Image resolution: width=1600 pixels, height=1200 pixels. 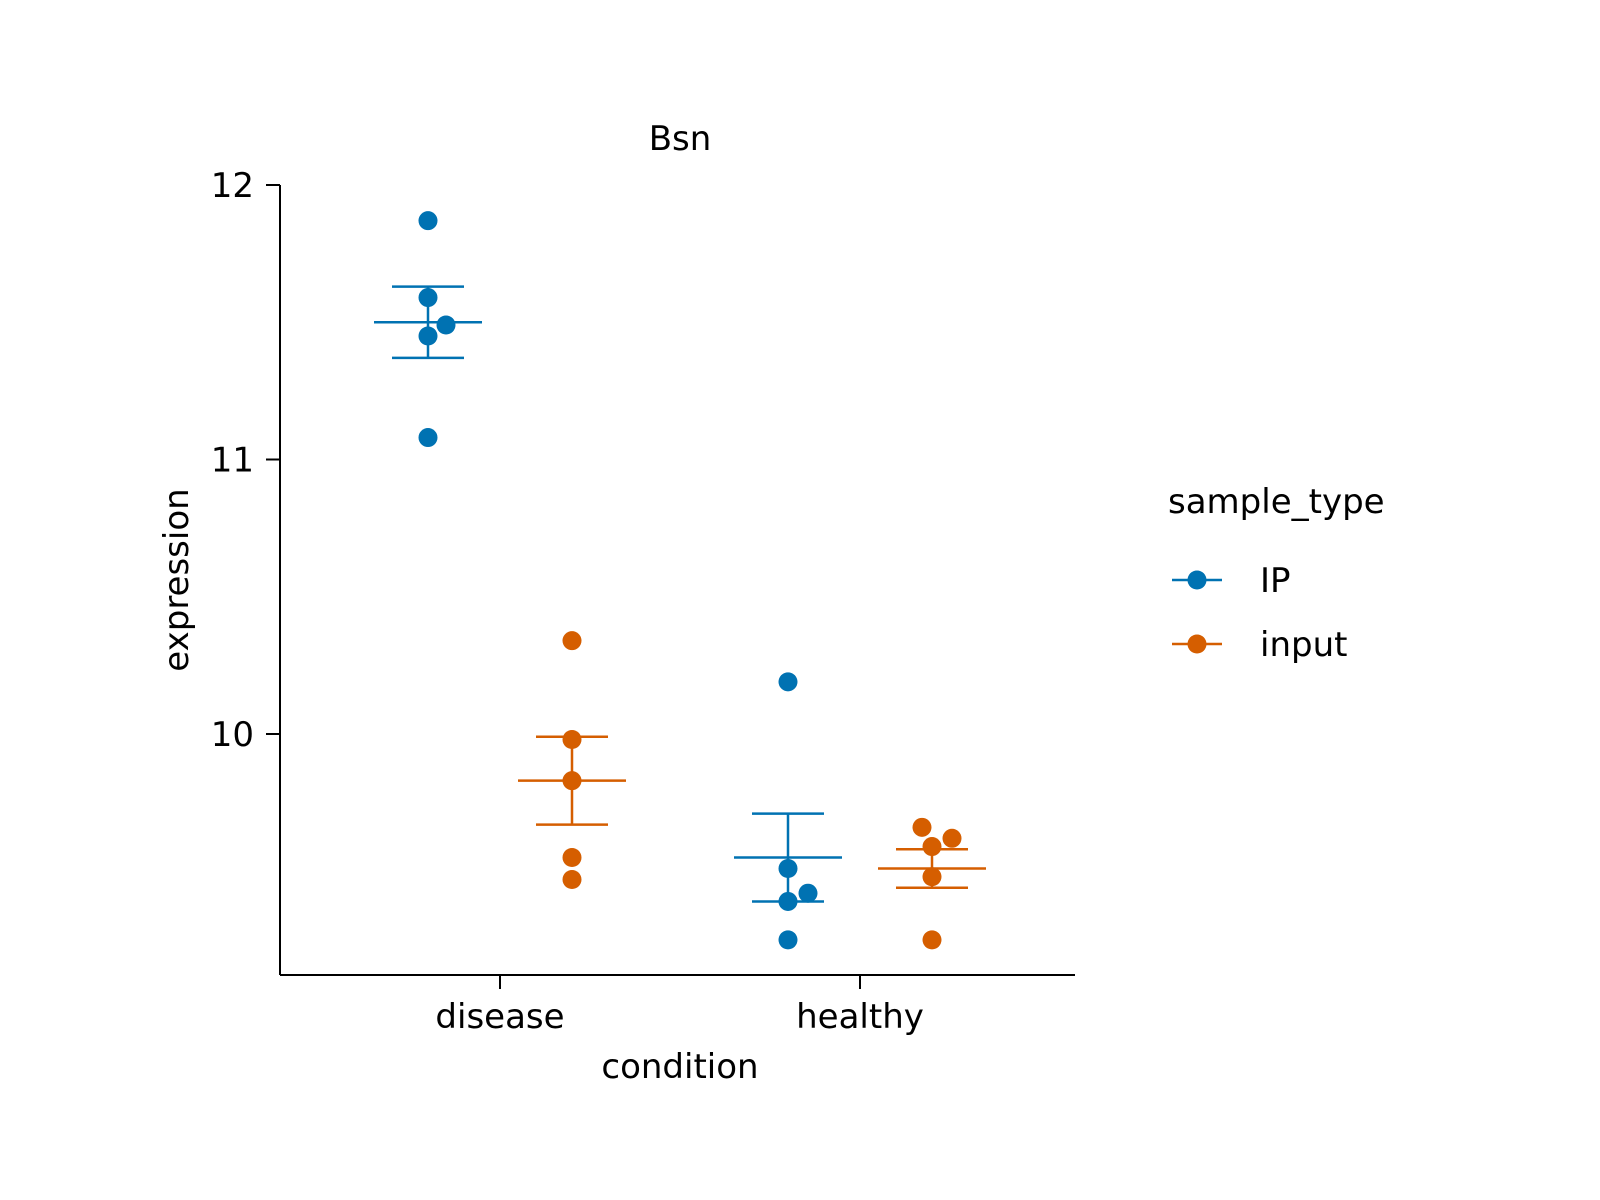 I want to click on x-tick-label: disease, so click(x=499, y=1017).